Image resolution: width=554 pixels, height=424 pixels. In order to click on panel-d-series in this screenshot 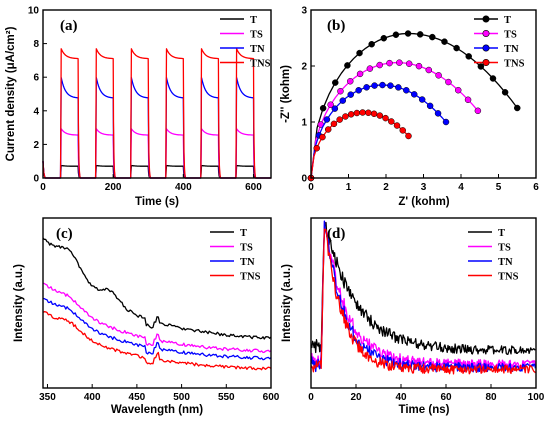, I will do `click(423, 297)`.